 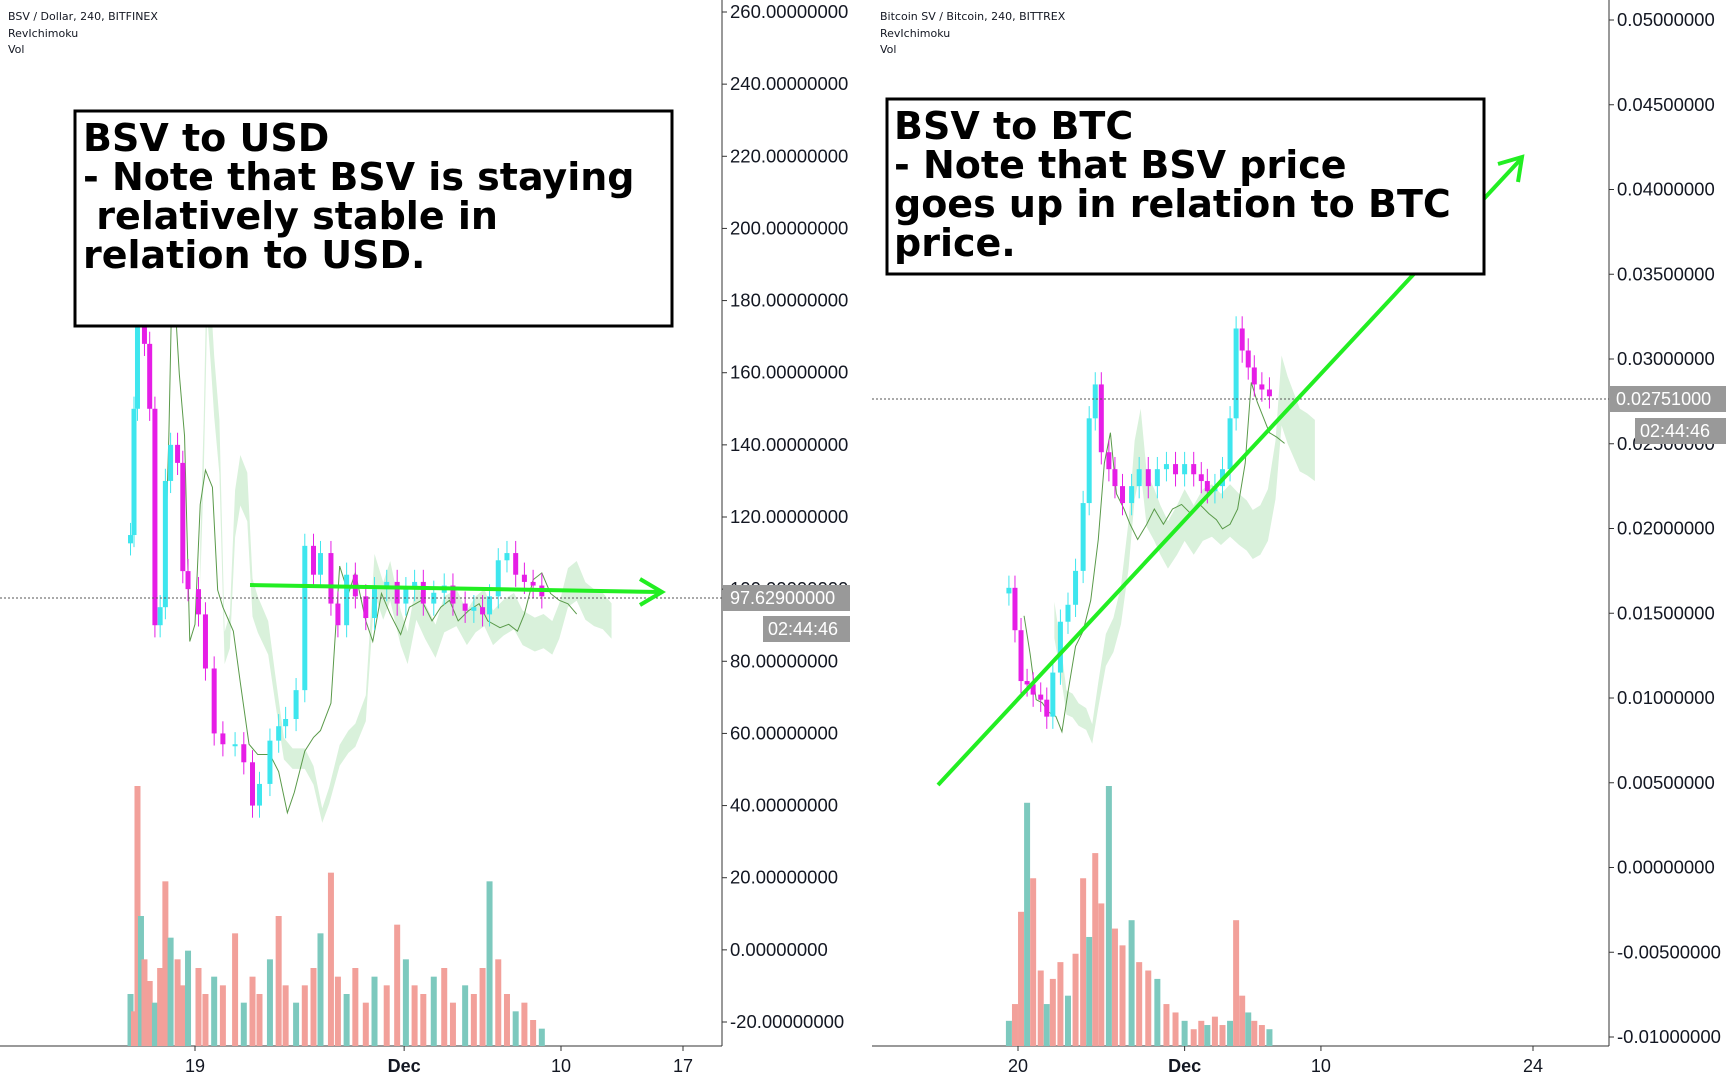 I want to click on price-tick-label: 0.02000000, so click(x=1666, y=528).